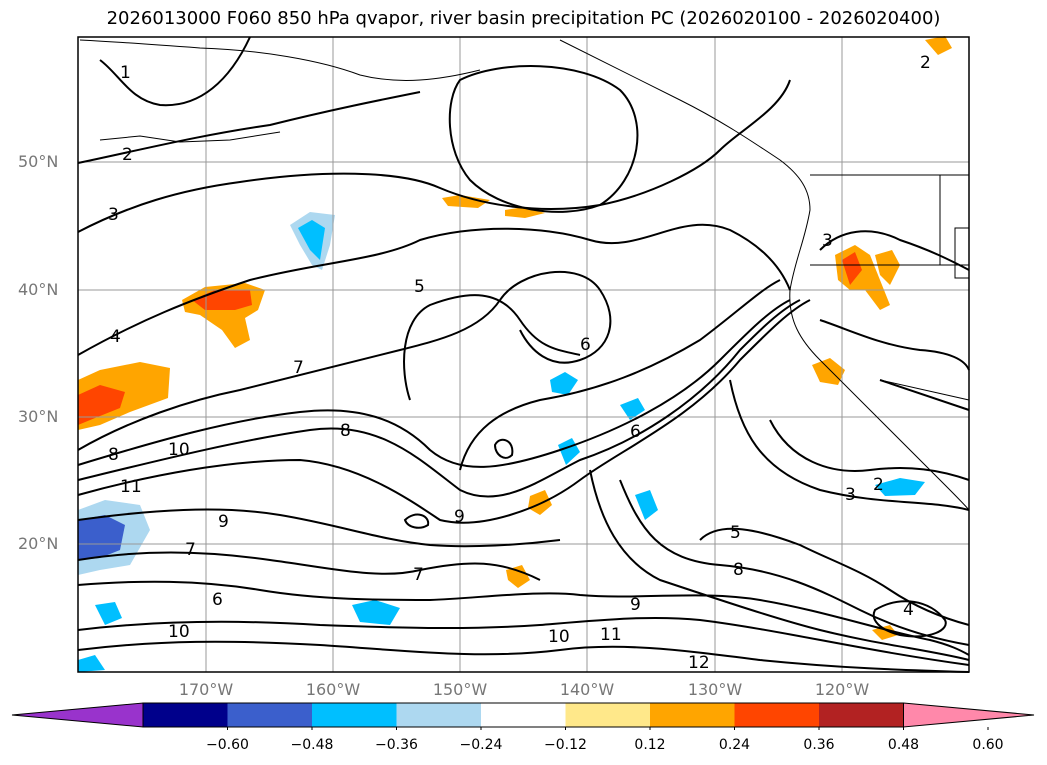 Image resolution: width=1047 pixels, height=765 pixels. Describe the element at coordinates (734, 745) in the screenshot. I see `colorbar-tick-label: 0.24` at that location.